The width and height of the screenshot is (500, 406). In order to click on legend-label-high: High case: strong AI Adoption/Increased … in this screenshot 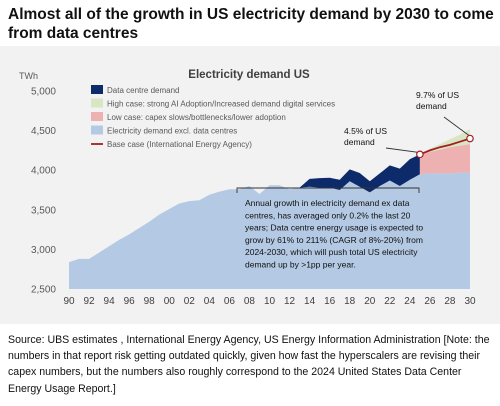, I will do `click(221, 104)`.